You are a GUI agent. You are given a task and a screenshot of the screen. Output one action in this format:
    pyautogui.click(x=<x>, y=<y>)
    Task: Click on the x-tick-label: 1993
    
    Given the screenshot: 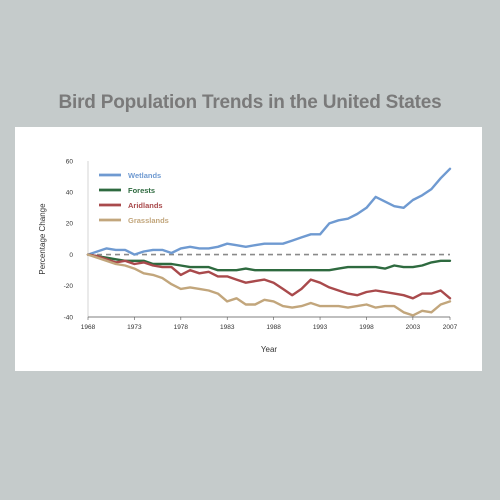 What is the action you would take?
    pyautogui.click(x=320, y=327)
    